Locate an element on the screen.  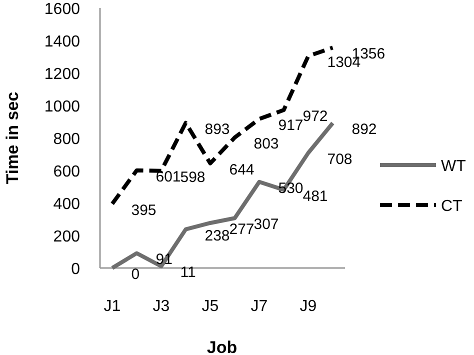
data-label: 917 is located at coordinates (291, 125).